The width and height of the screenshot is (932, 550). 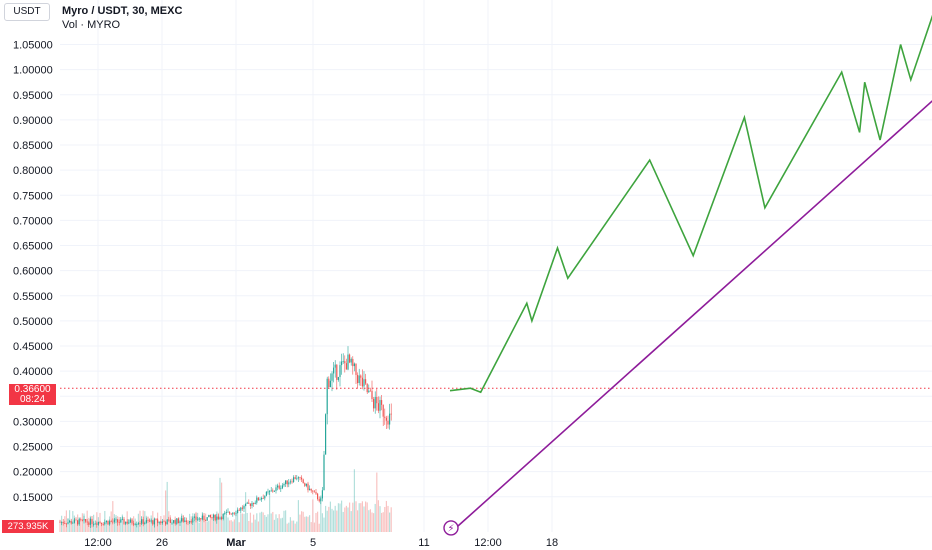 What do you see at coordinates (33, 422) in the screenshot?
I see `price-axis-label: 0.30000` at bounding box center [33, 422].